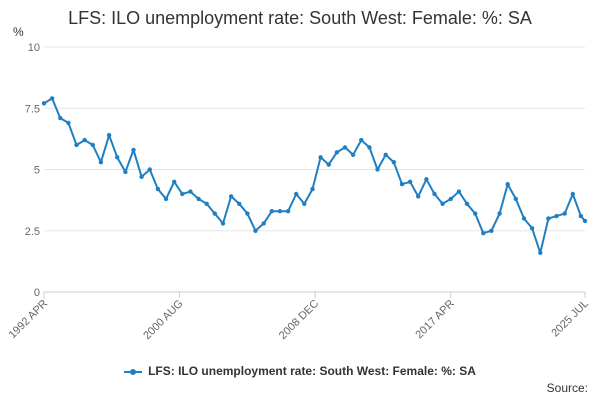 The width and height of the screenshot is (600, 400). What do you see at coordinates (570, 319) in the screenshot?
I see `x-tick-label: 2025 JUL` at bounding box center [570, 319].